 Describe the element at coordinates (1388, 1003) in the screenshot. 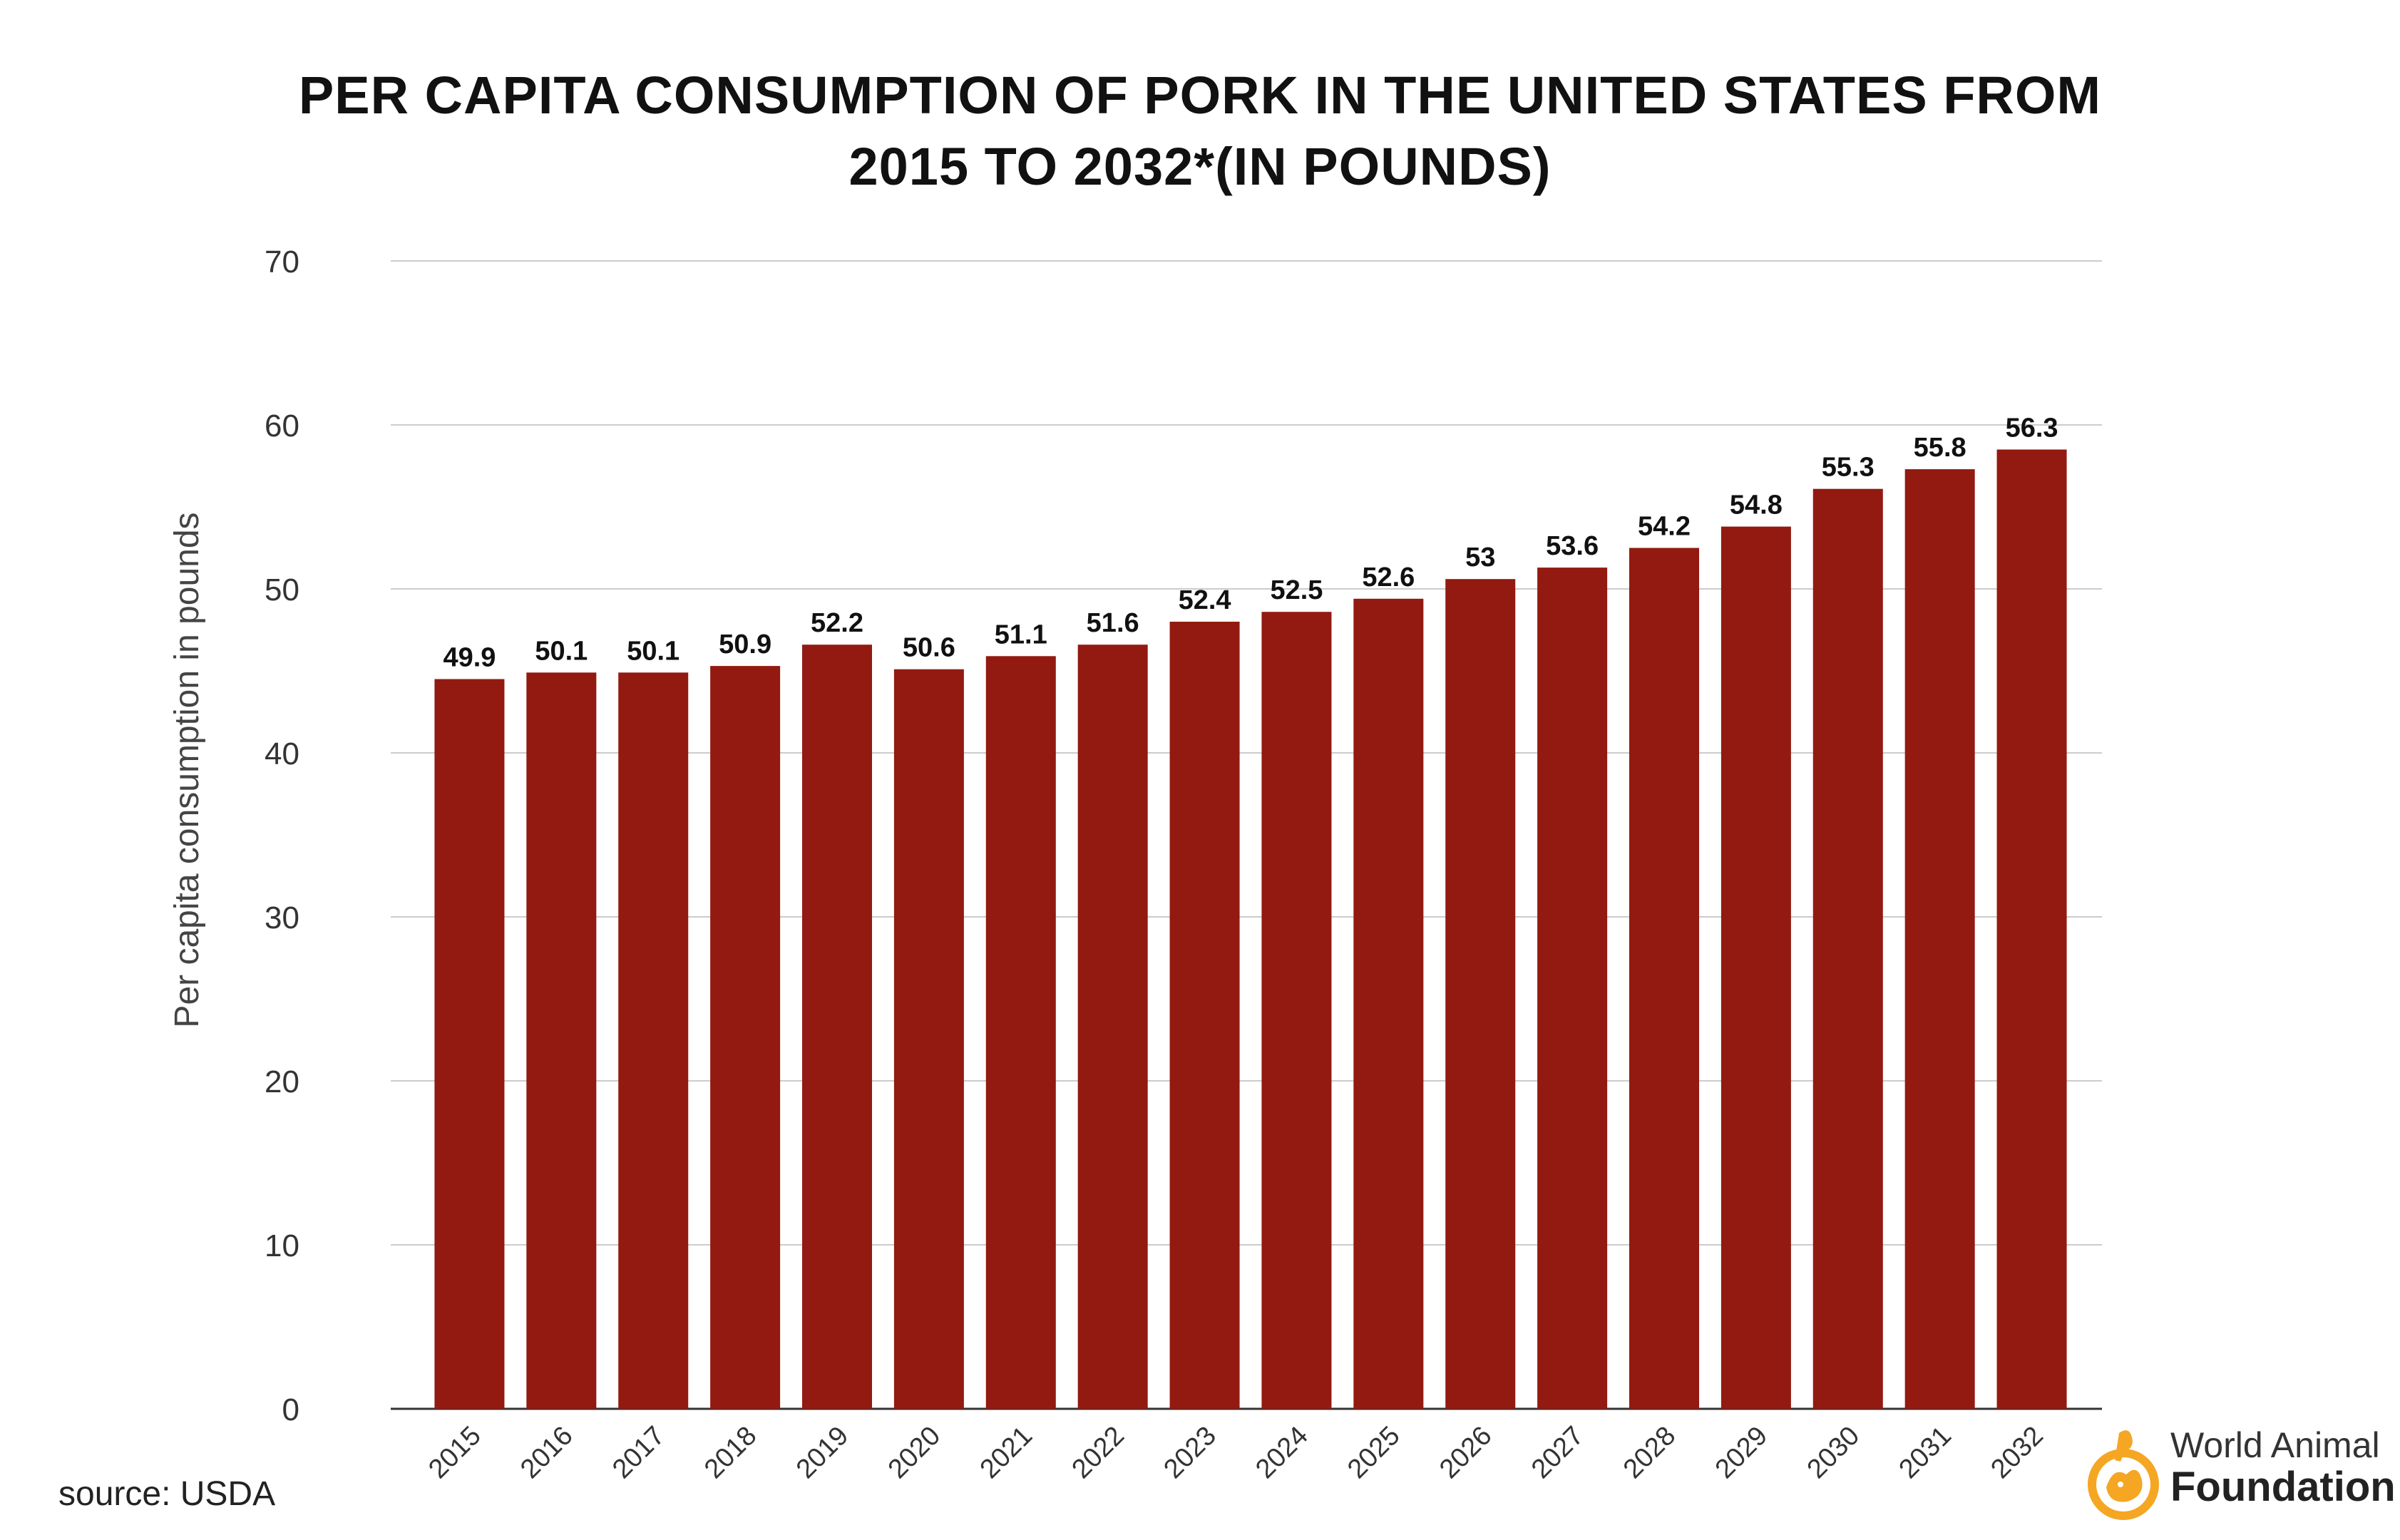

I see `bar-2025` at that location.